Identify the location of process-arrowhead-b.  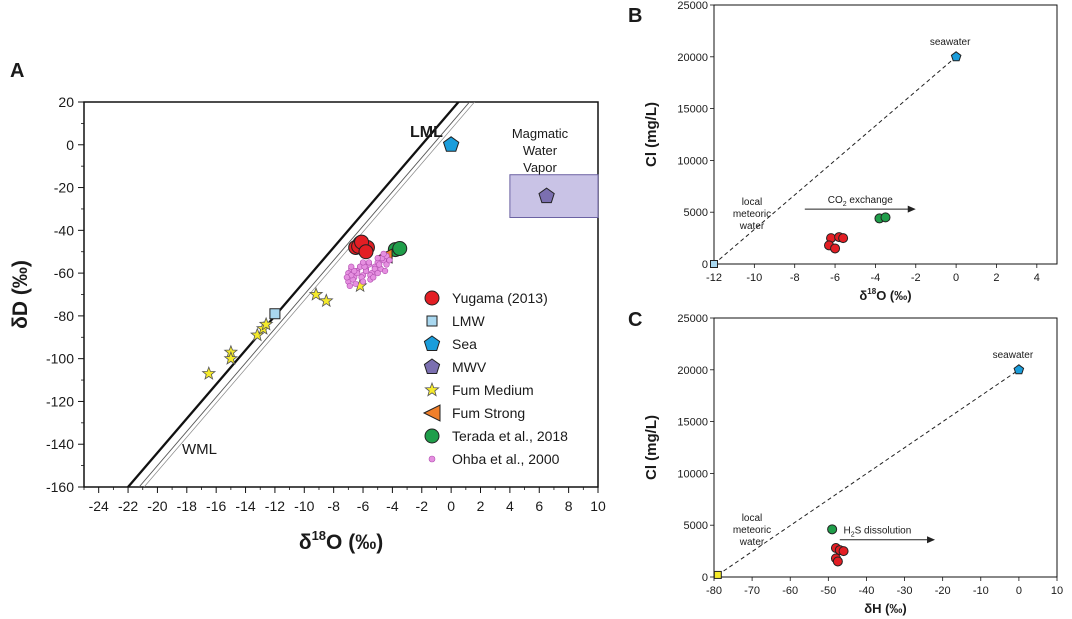
(911, 209).